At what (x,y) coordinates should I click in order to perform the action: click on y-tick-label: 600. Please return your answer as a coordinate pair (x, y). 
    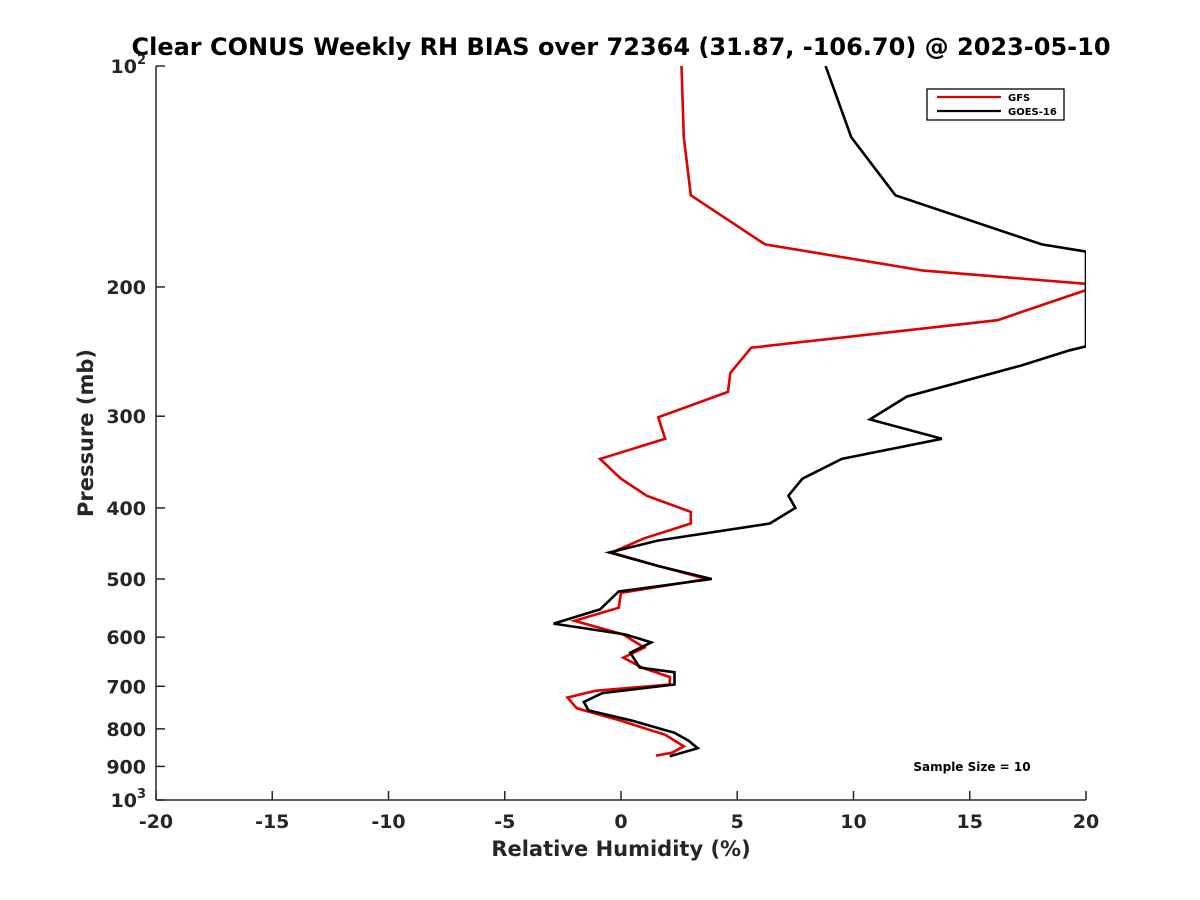
    Looking at the image, I should click on (126, 638).